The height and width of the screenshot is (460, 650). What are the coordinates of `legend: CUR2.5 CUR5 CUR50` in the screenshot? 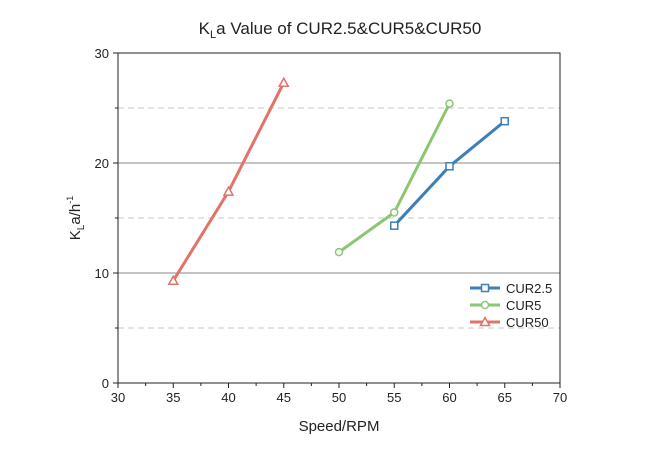 It's located at (511, 305).